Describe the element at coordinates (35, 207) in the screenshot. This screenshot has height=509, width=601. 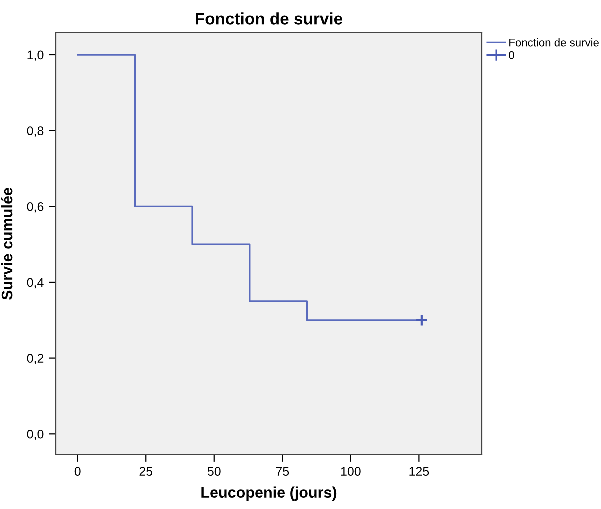
I see `y-tick-label: 0,6` at that location.